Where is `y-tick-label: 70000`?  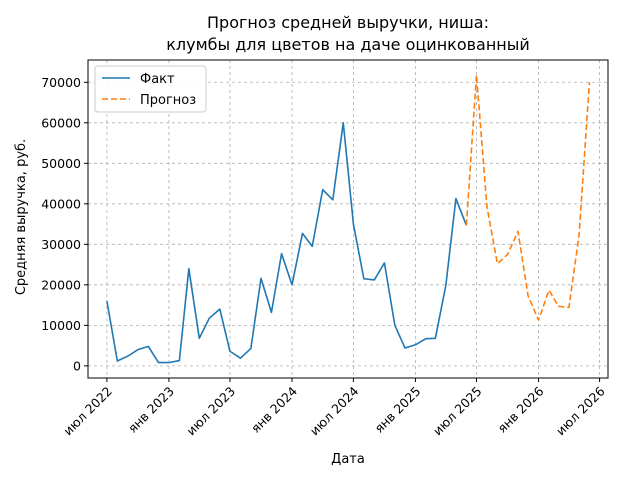
y-tick-label: 70000 is located at coordinates (61, 82).